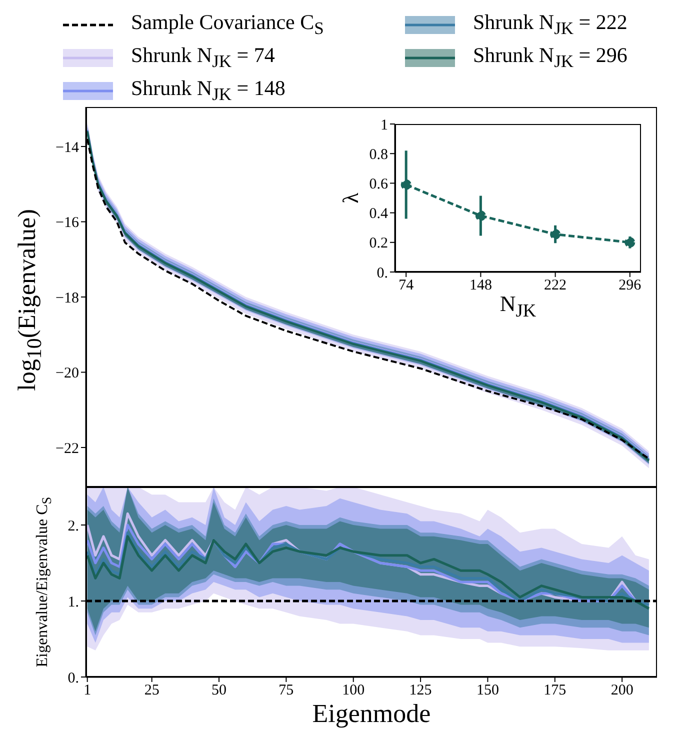 The height and width of the screenshot is (735, 691). What do you see at coordinates (88, 690) in the screenshot?
I see `x-tick-label: 1` at bounding box center [88, 690].